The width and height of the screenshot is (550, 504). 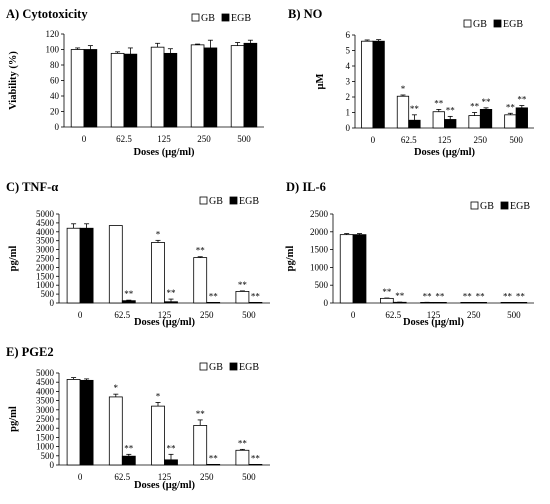 What do you see at coordinates (306, 187) in the screenshot?
I see `chart-title: D) IL-6` at bounding box center [306, 187].